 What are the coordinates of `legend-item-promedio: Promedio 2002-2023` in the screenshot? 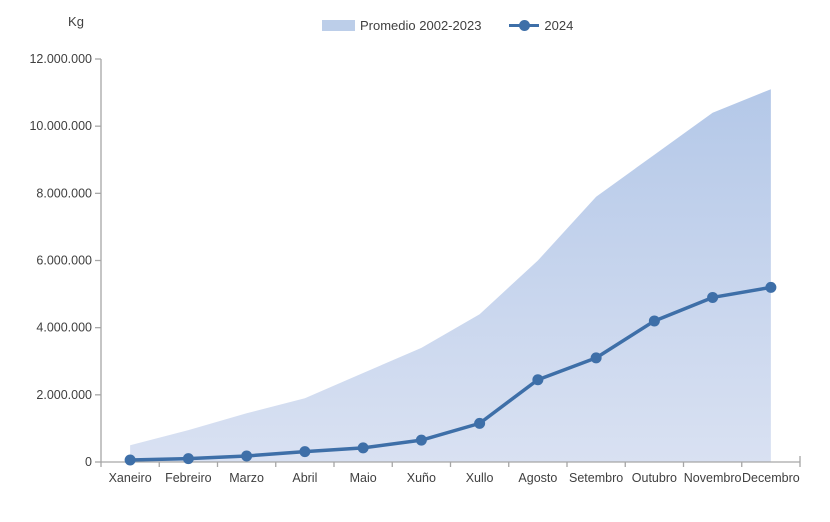 It's located at (401, 25).